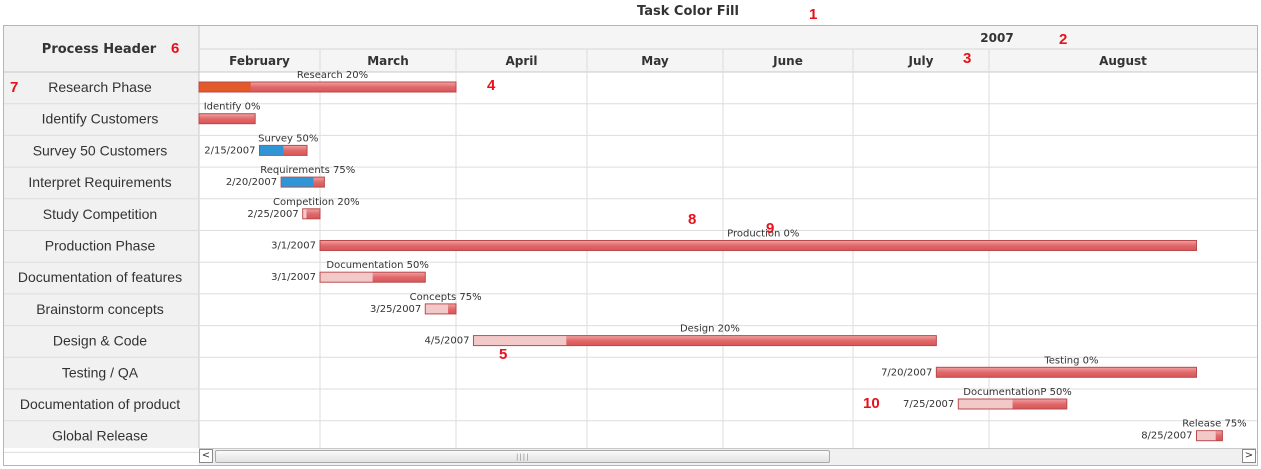  What do you see at coordinates (728, 60) in the screenshot?
I see `month-header-row` at bounding box center [728, 60].